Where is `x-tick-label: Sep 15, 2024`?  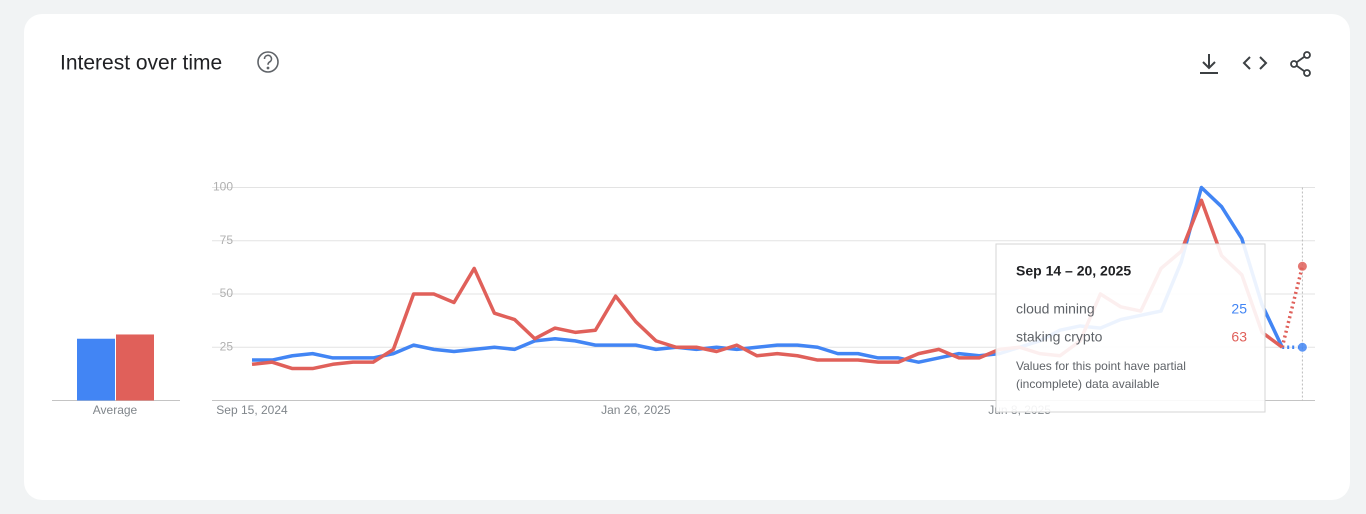
x-tick-label: Sep 15, 2024 is located at coordinates (252, 410).